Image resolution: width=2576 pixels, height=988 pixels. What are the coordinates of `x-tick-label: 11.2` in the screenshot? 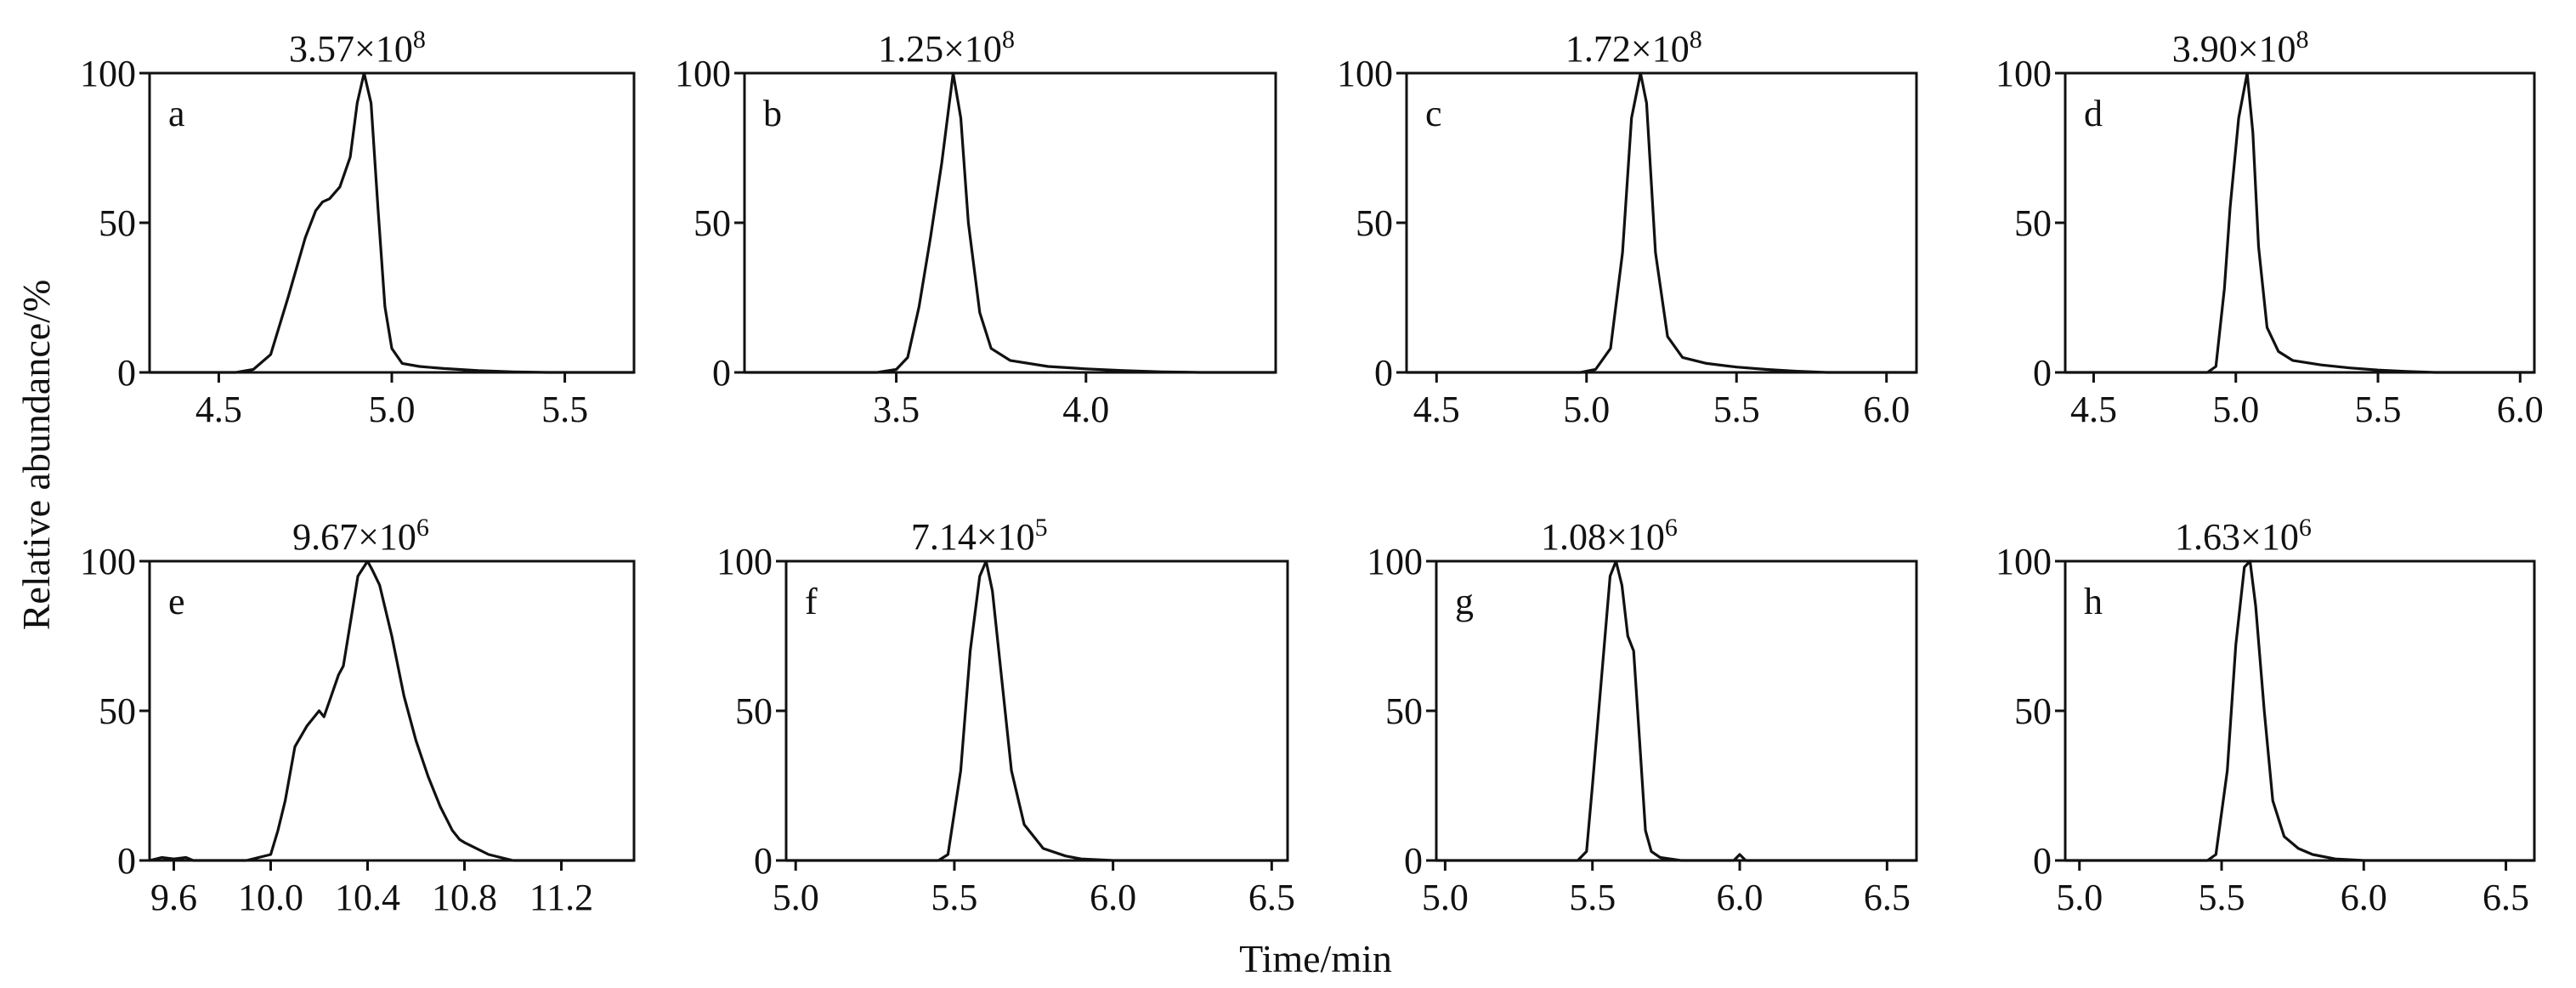 It's located at (561, 897).